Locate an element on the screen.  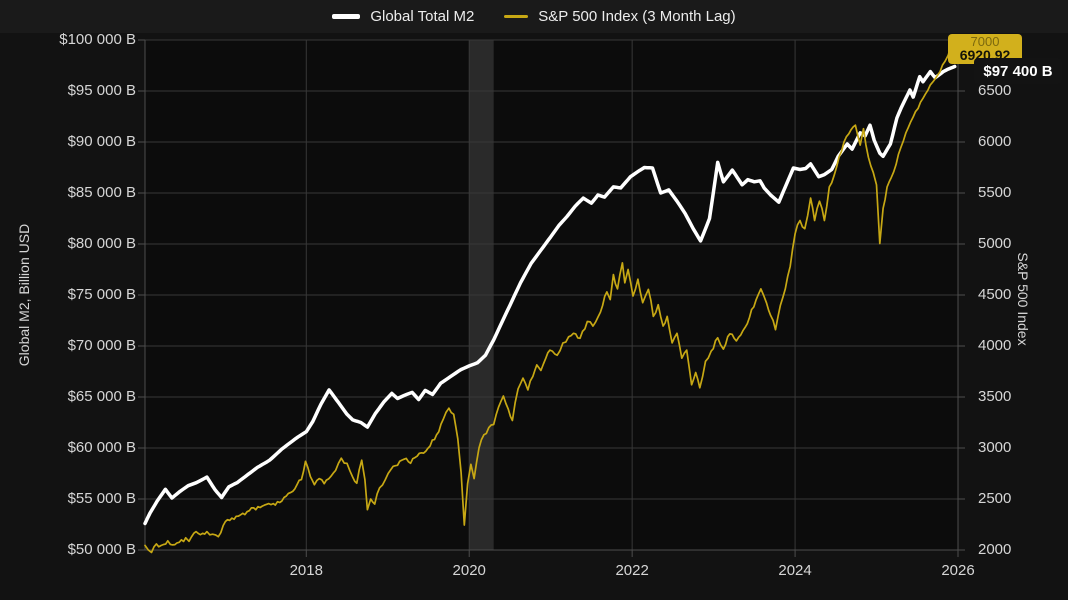
x-axis-tick-label: 2026 is located at coordinates (958, 570).